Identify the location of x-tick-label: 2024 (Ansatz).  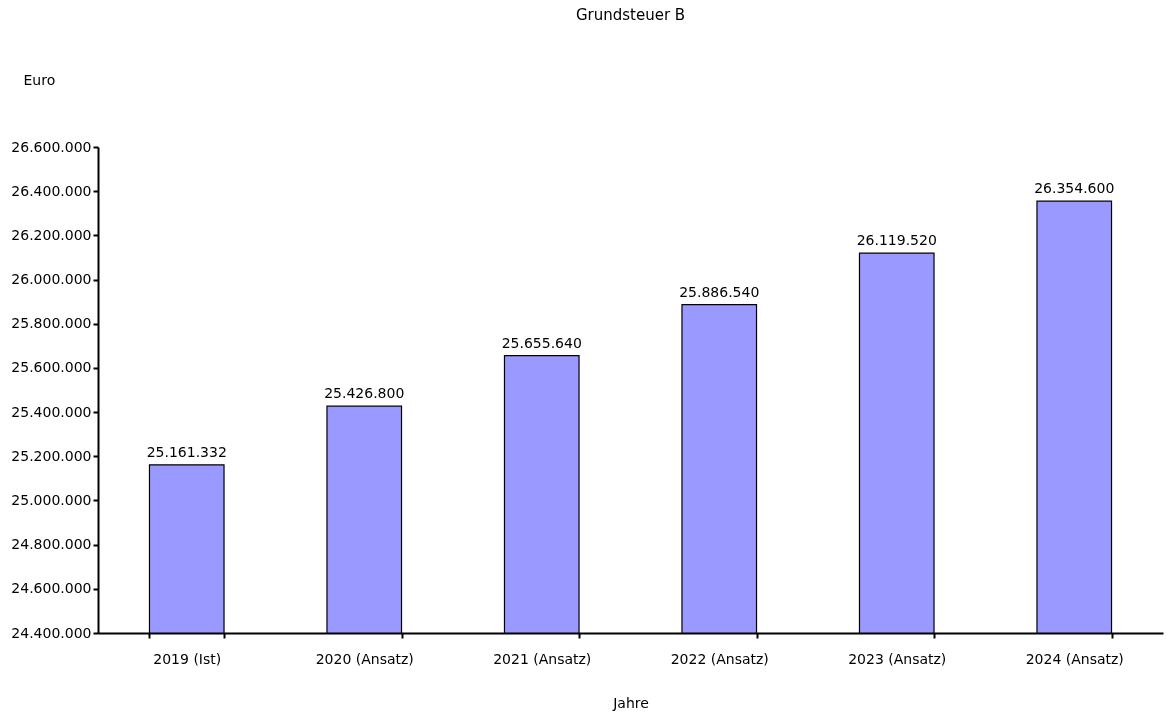
(1074, 658).